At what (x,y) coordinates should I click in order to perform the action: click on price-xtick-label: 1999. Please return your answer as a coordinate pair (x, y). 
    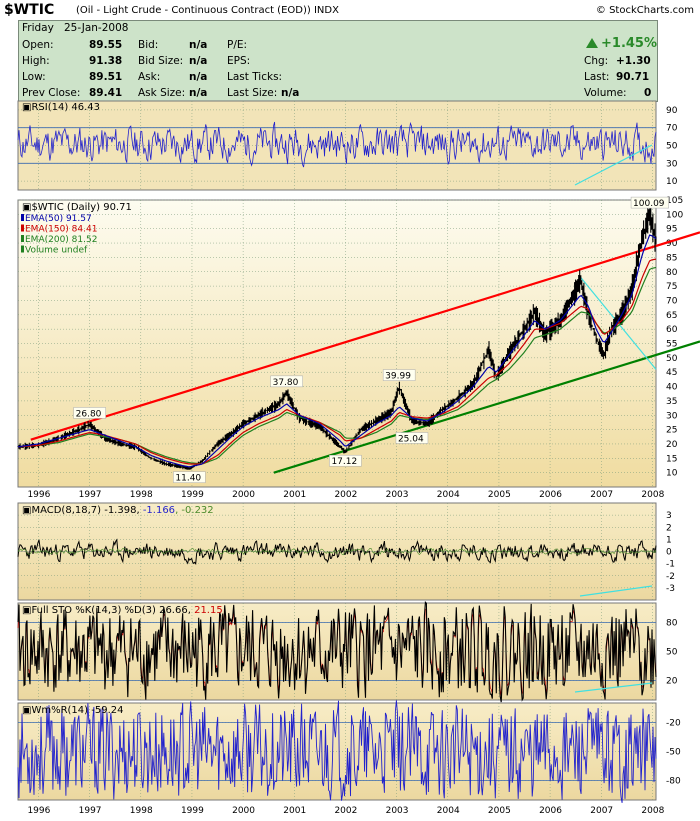
    Looking at the image, I should click on (192, 495).